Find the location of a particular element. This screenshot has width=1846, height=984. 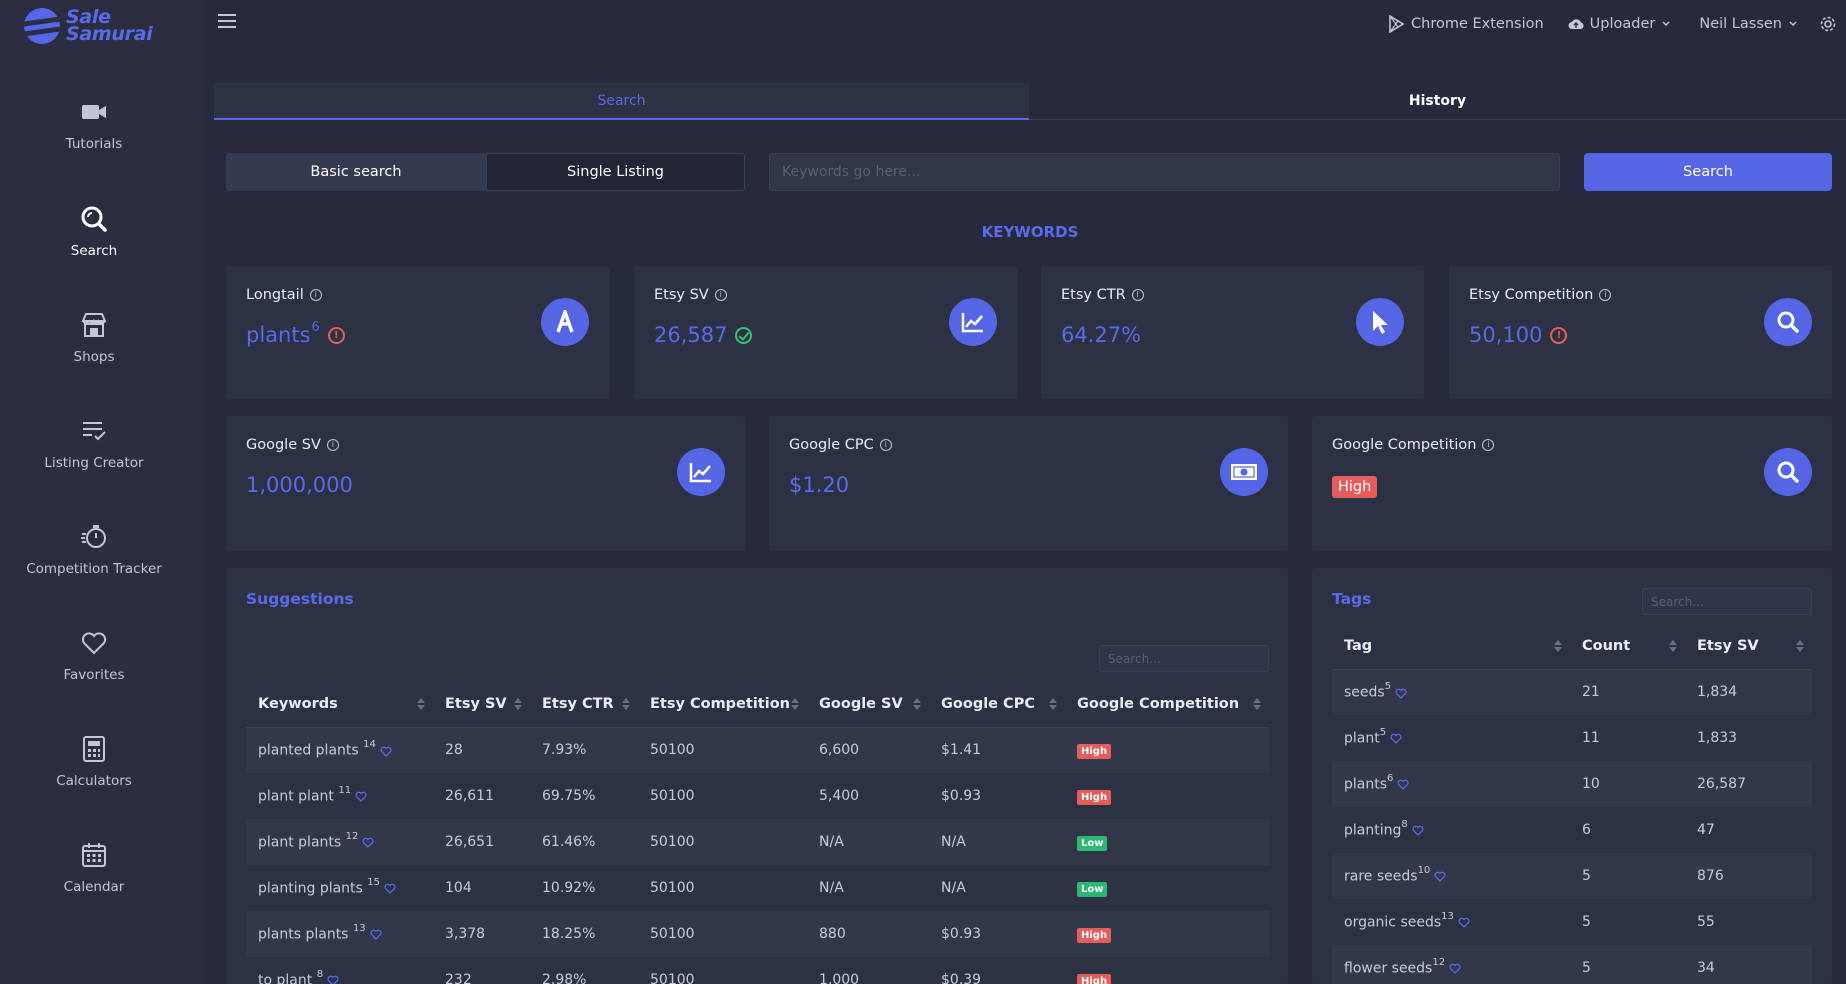

card-value: 64.27% is located at coordinates (1101, 335).